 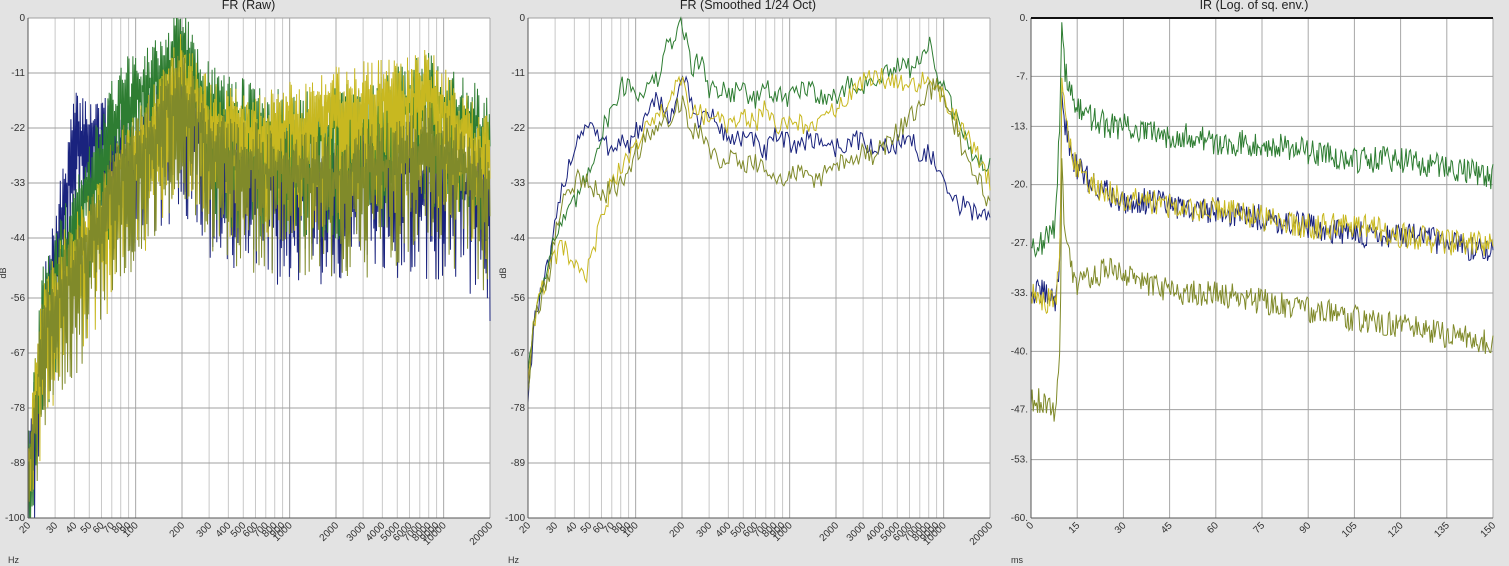 What do you see at coordinates (248, 6) in the screenshot?
I see `chart-title: FR (Raw)` at bounding box center [248, 6].